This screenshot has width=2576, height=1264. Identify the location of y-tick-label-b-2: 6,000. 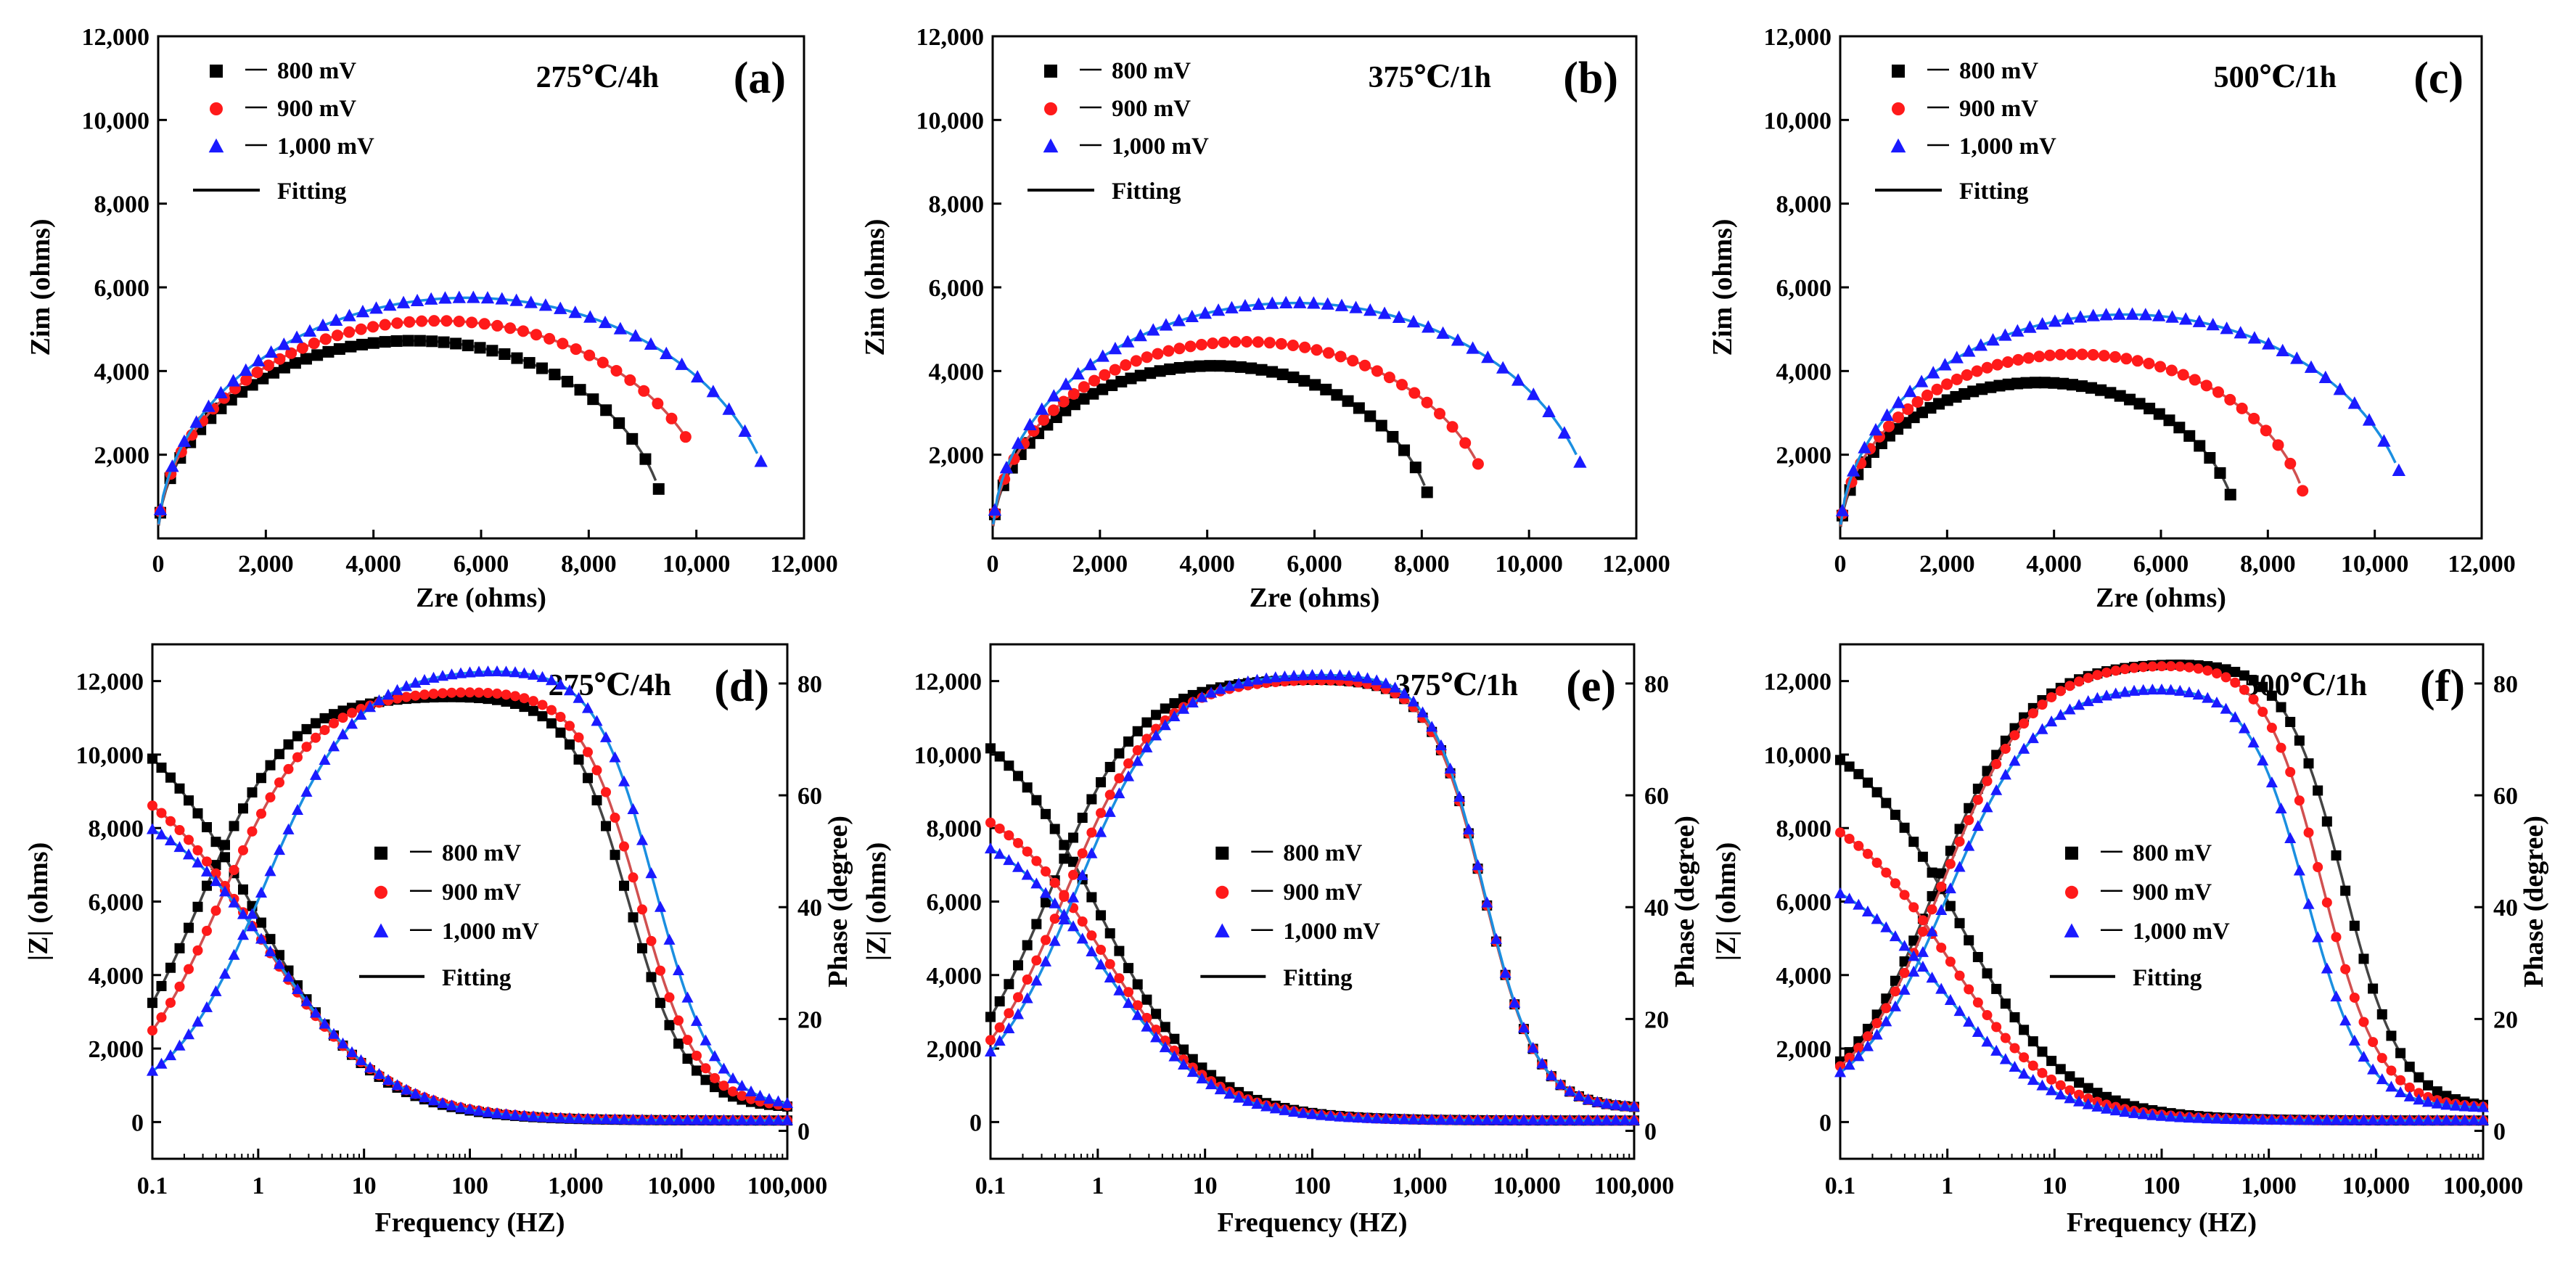
(957, 288).